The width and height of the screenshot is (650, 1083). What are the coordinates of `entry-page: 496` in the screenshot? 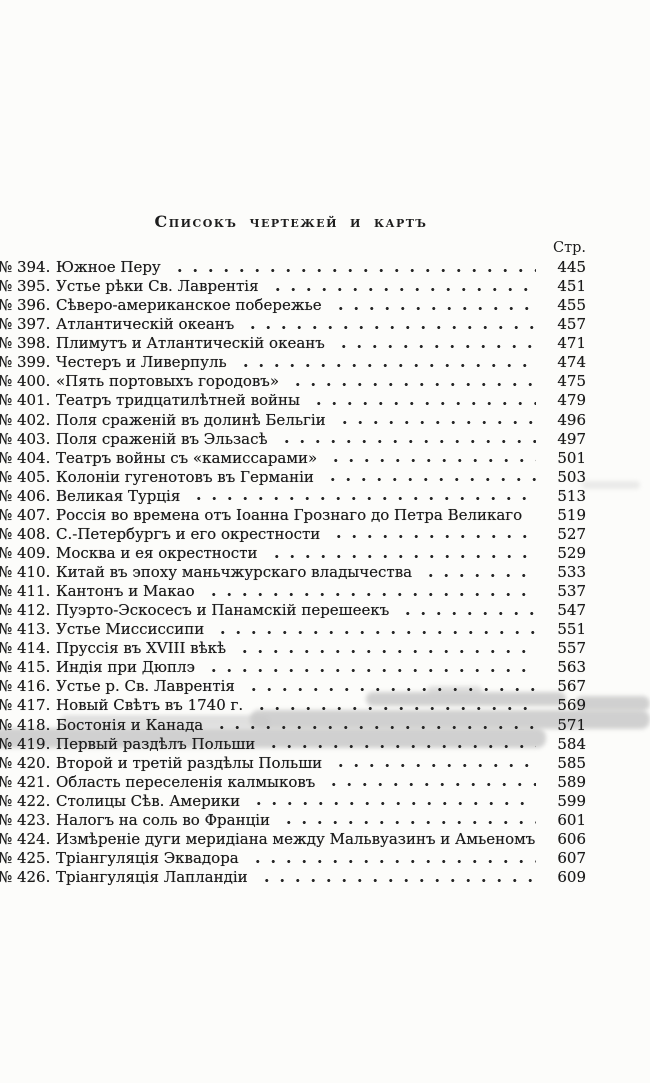 It's located at (571, 419).